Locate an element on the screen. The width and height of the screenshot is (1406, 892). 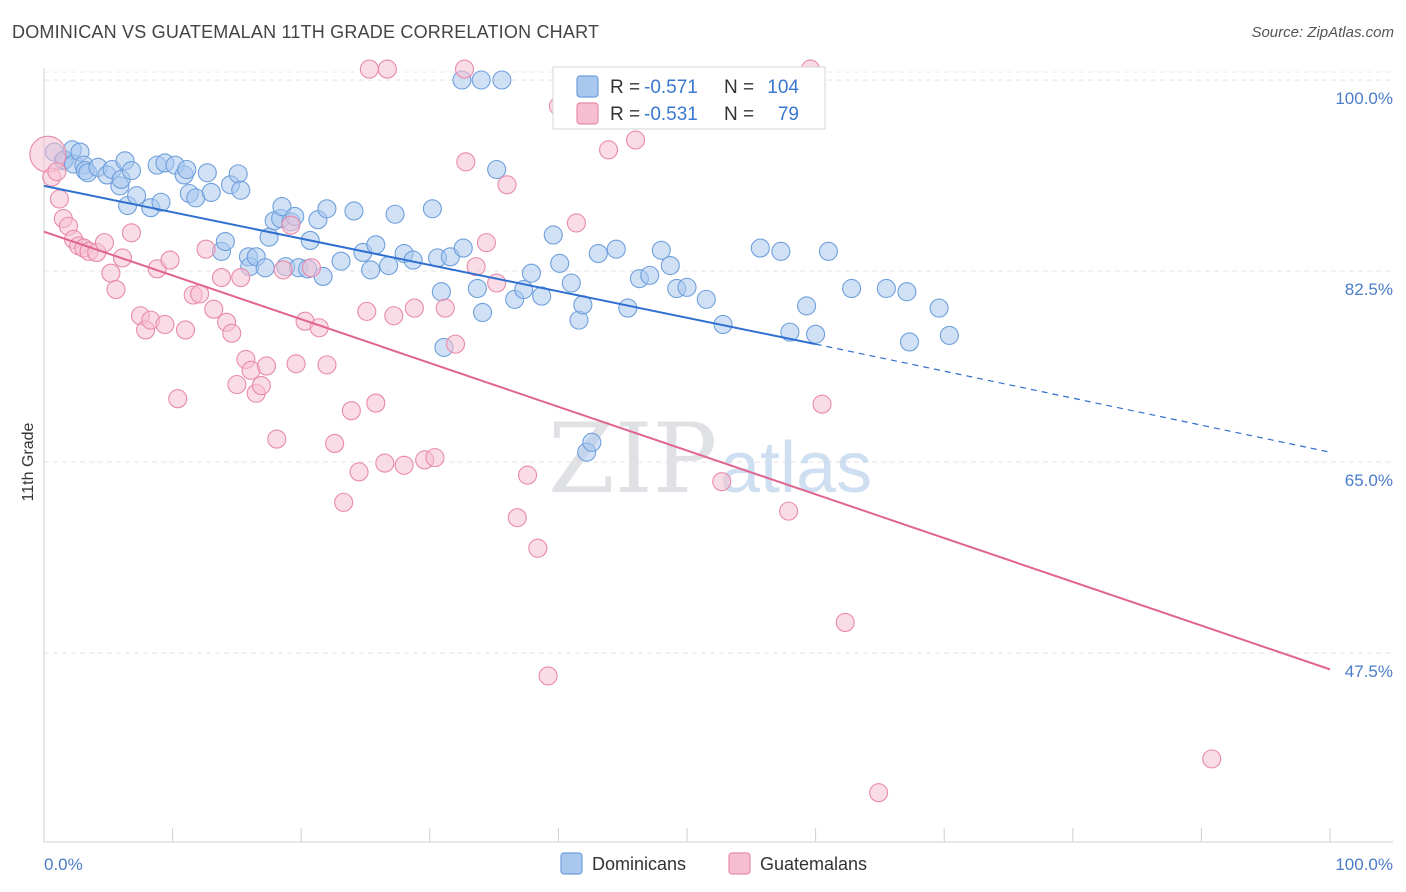
y-tick-labels: 100.0% 82.5% 65.0% 47.5% is located at coordinates (1364, 385).